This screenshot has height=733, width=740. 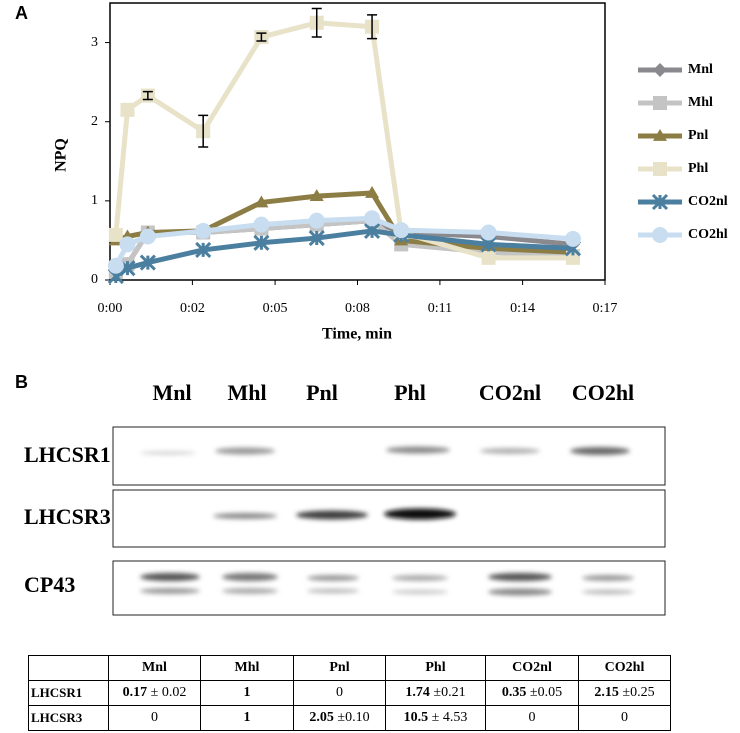 I want to click on column-header: Pnl, so click(x=339, y=668).